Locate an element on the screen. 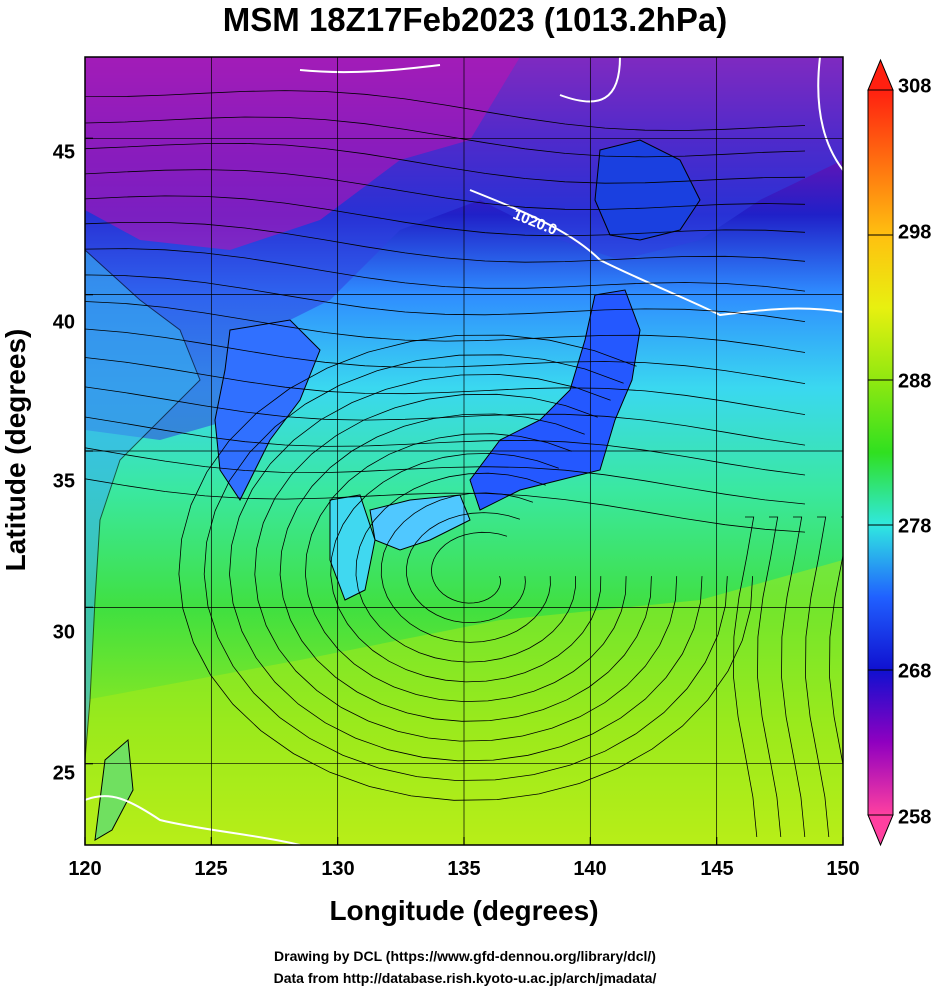 The image size is (950, 993). x-tick-label: 125 is located at coordinates (211, 869).